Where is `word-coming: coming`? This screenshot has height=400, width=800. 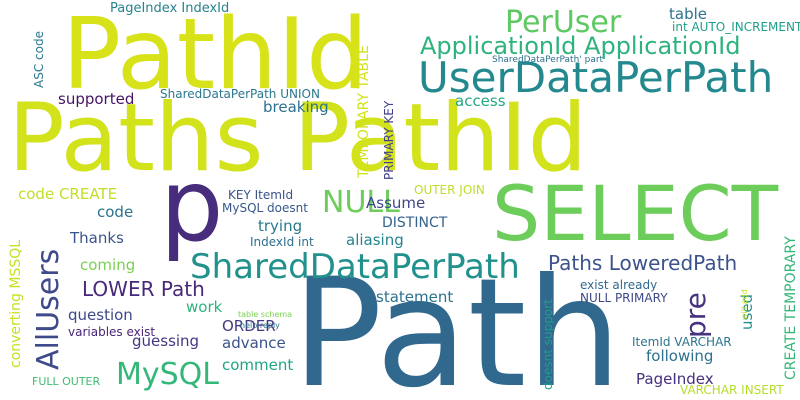
word-coming: coming is located at coordinates (107, 265).